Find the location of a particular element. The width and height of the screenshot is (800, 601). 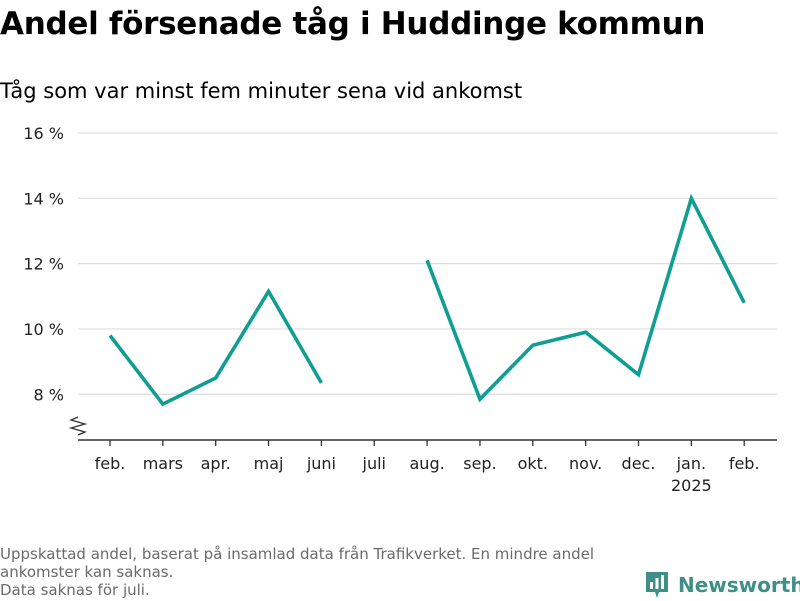

brand: Newsworthy is located at coordinates (722, 585).